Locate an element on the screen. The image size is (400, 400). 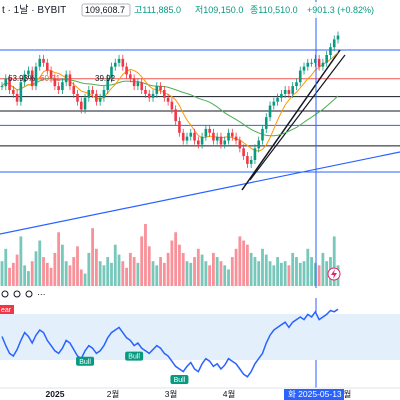
fib-label-2: 60.71 is located at coordinates (50, 78).